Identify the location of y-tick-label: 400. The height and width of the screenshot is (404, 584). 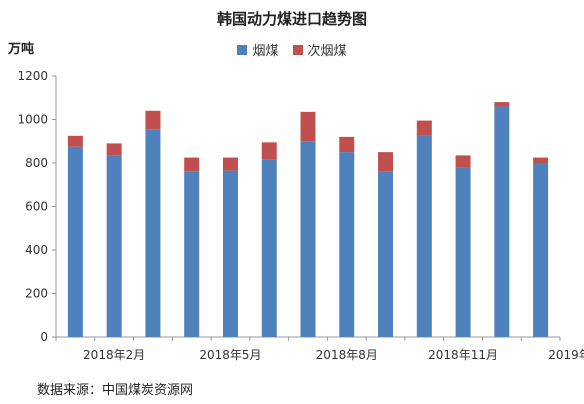
(36, 250).